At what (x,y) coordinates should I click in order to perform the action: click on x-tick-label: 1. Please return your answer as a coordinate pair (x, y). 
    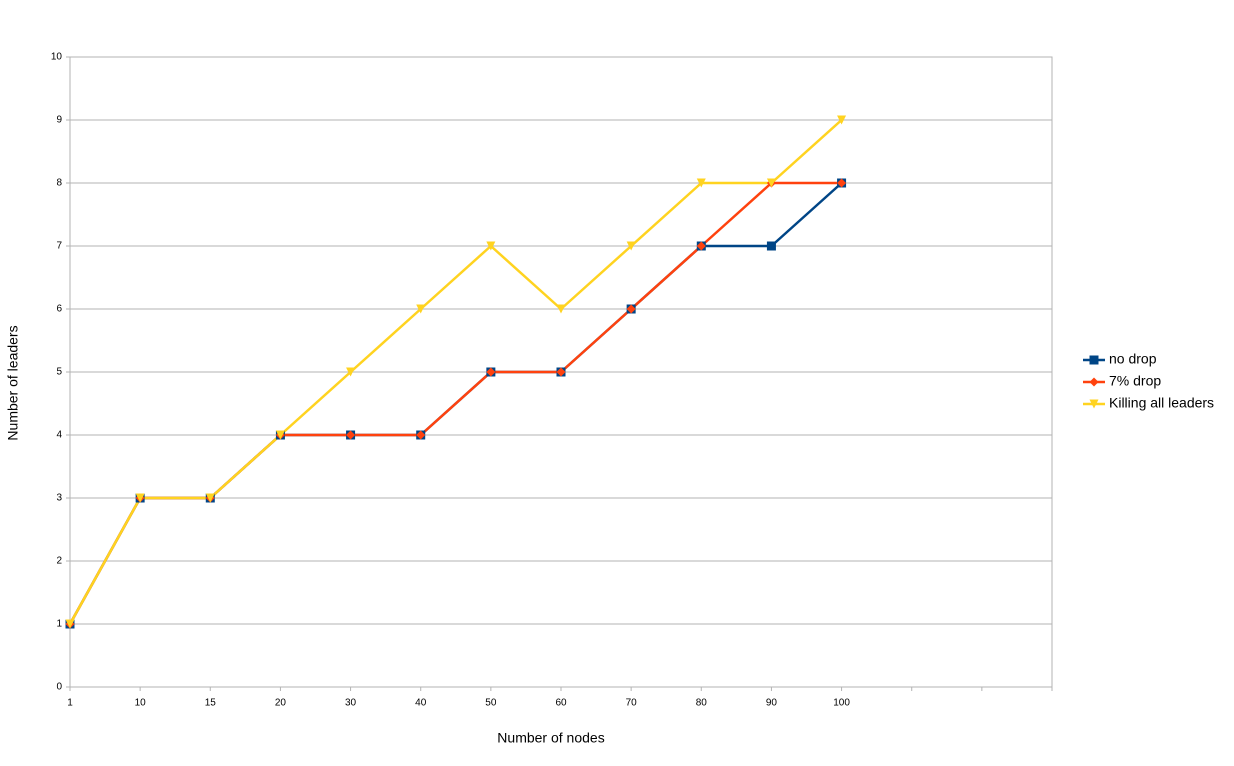
    Looking at the image, I should click on (70, 703).